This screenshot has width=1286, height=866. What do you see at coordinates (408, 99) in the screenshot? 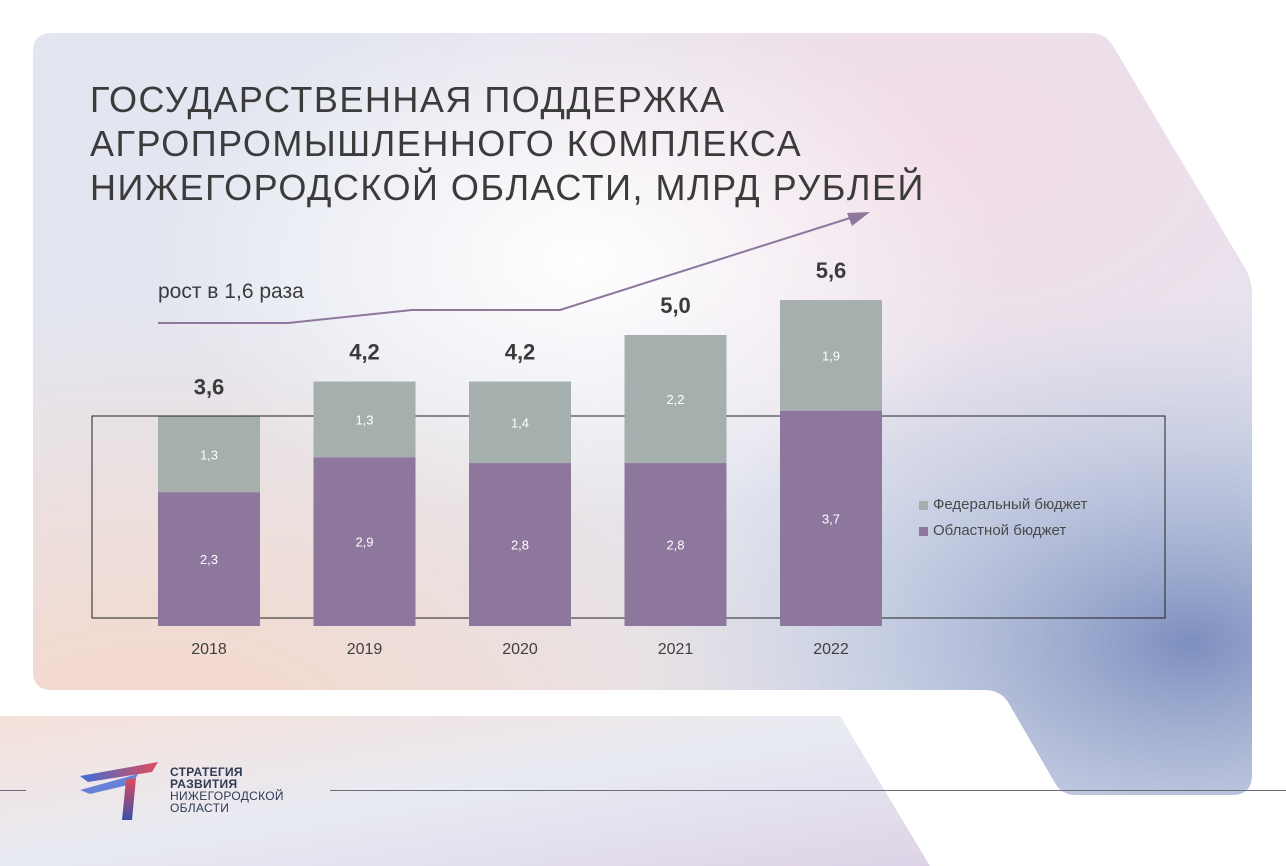
I see `title-line-1: ГОСУДАРСТВЕННАЯ ПОДДЕРЖКА` at bounding box center [408, 99].